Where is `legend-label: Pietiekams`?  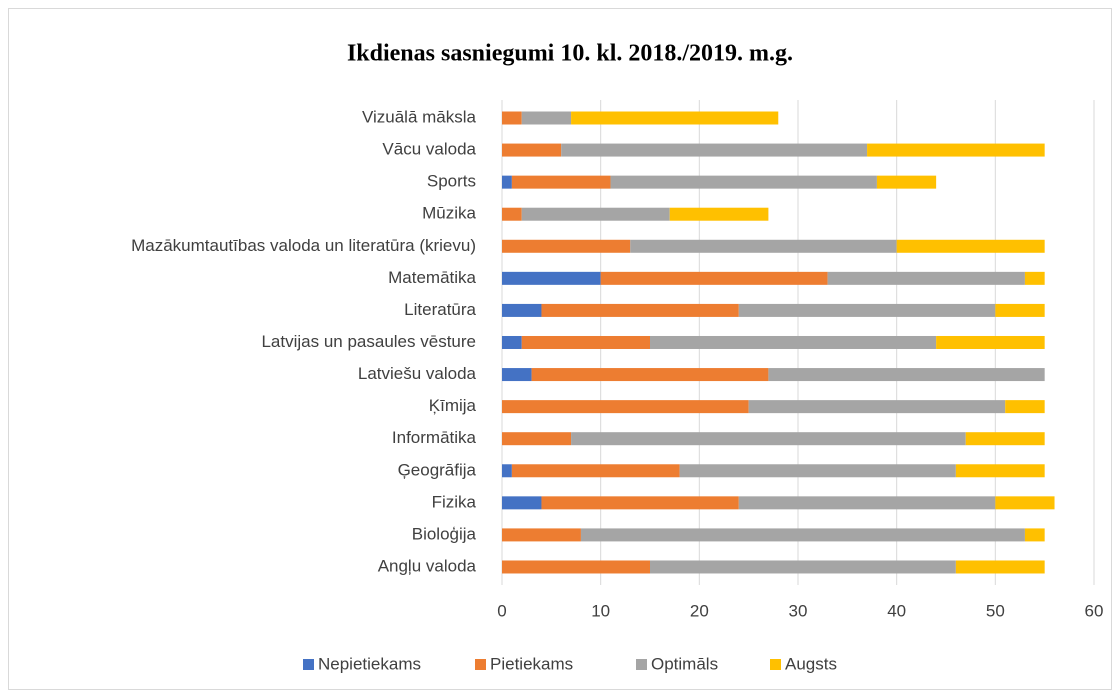 legend-label: Pietiekams is located at coordinates (531, 663).